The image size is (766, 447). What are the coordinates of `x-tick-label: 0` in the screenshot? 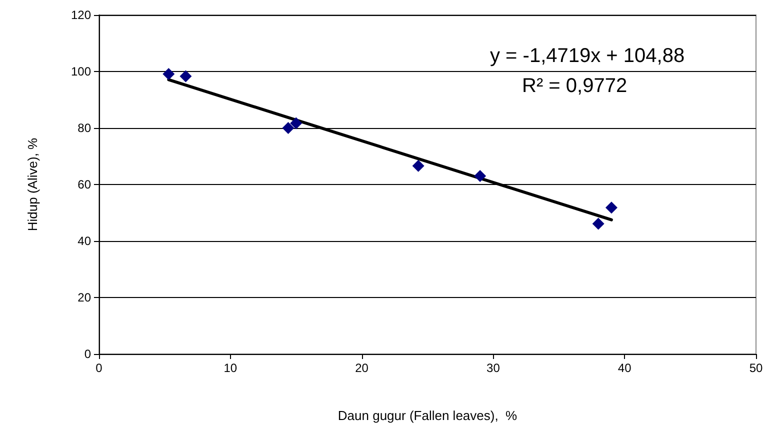 It's located at (99, 368).